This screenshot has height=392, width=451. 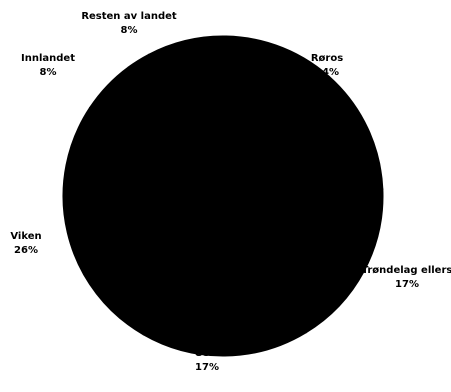 I want to click on slice-label: Røros 24%, so click(x=327, y=66).